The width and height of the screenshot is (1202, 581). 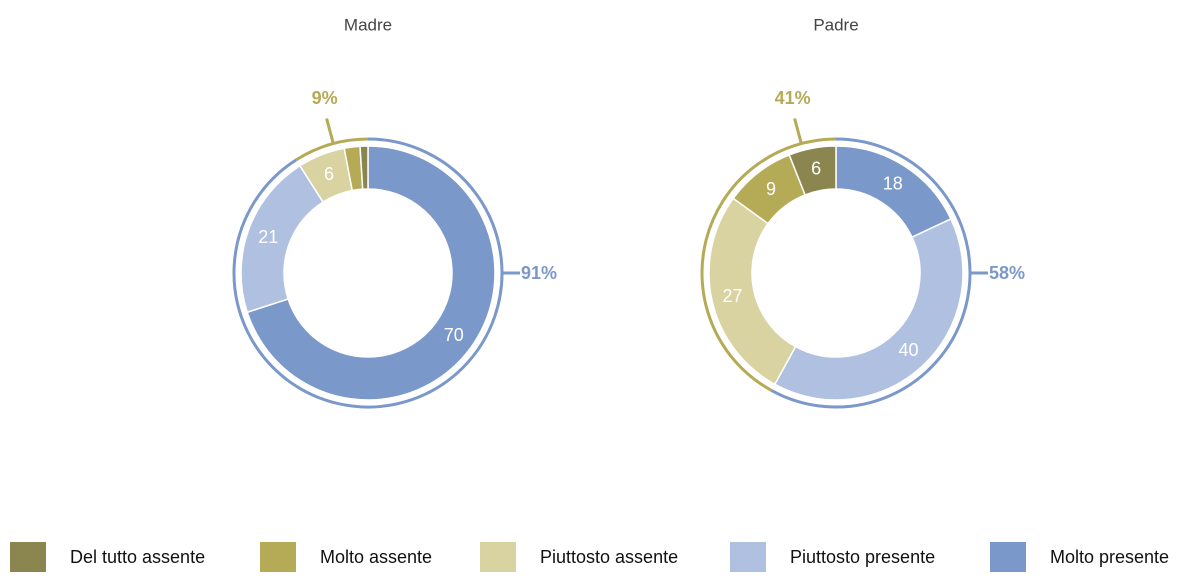 I want to click on data-label: 21, so click(x=268, y=237).